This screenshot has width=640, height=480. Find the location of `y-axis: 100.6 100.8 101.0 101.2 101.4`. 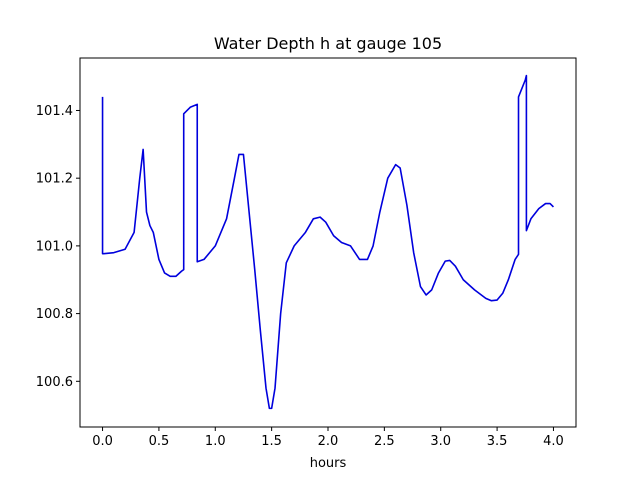

y-axis: 100.6 100.8 101.0 101.2 101.4 is located at coordinates (58, 247).